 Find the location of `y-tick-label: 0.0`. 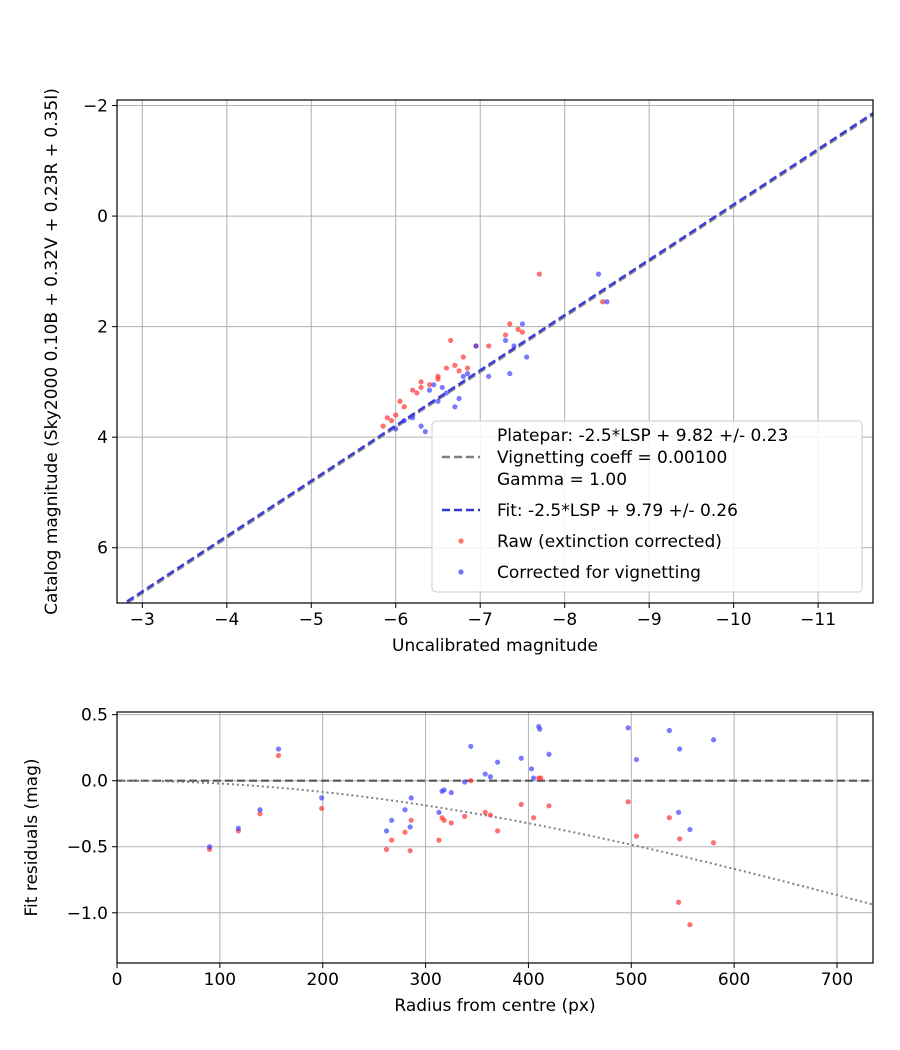

y-tick-label: 0.0 is located at coordinates (94, 782).